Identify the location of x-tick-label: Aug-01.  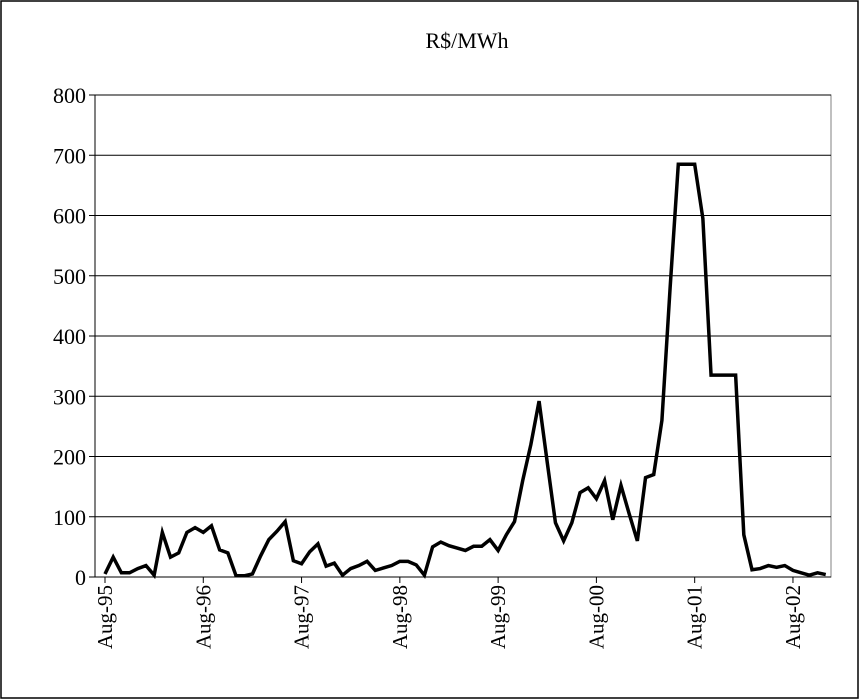
(695, 617).